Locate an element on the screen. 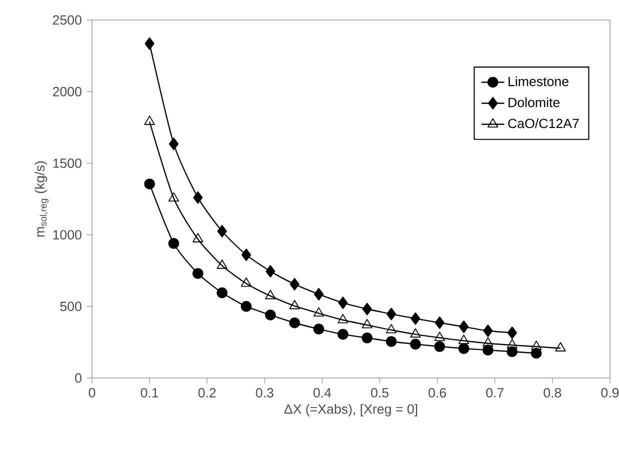  x-axis-title: ΔX (=Xabs), [Xreg = 0] is located at coordinates (351, 410).